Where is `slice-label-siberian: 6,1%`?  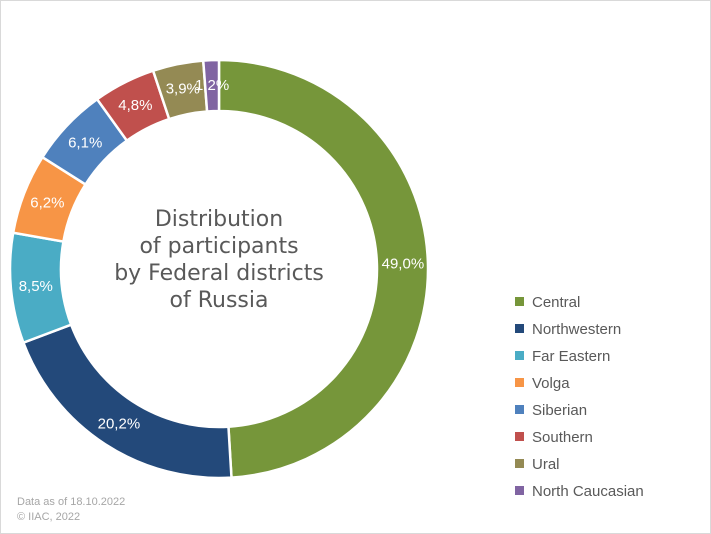
slice-label-siberian: 6,1% is located at coordinates (85, 143).